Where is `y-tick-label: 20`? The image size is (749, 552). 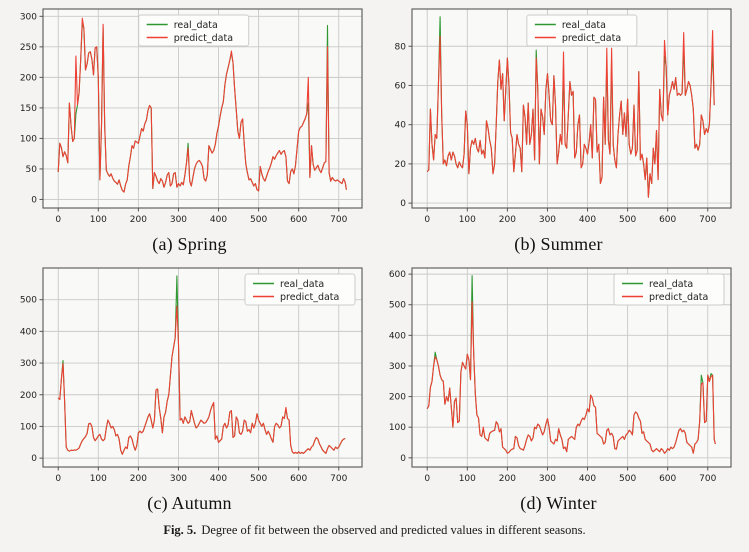 y-tick-label: 20 is located at coordinates (400, 165).